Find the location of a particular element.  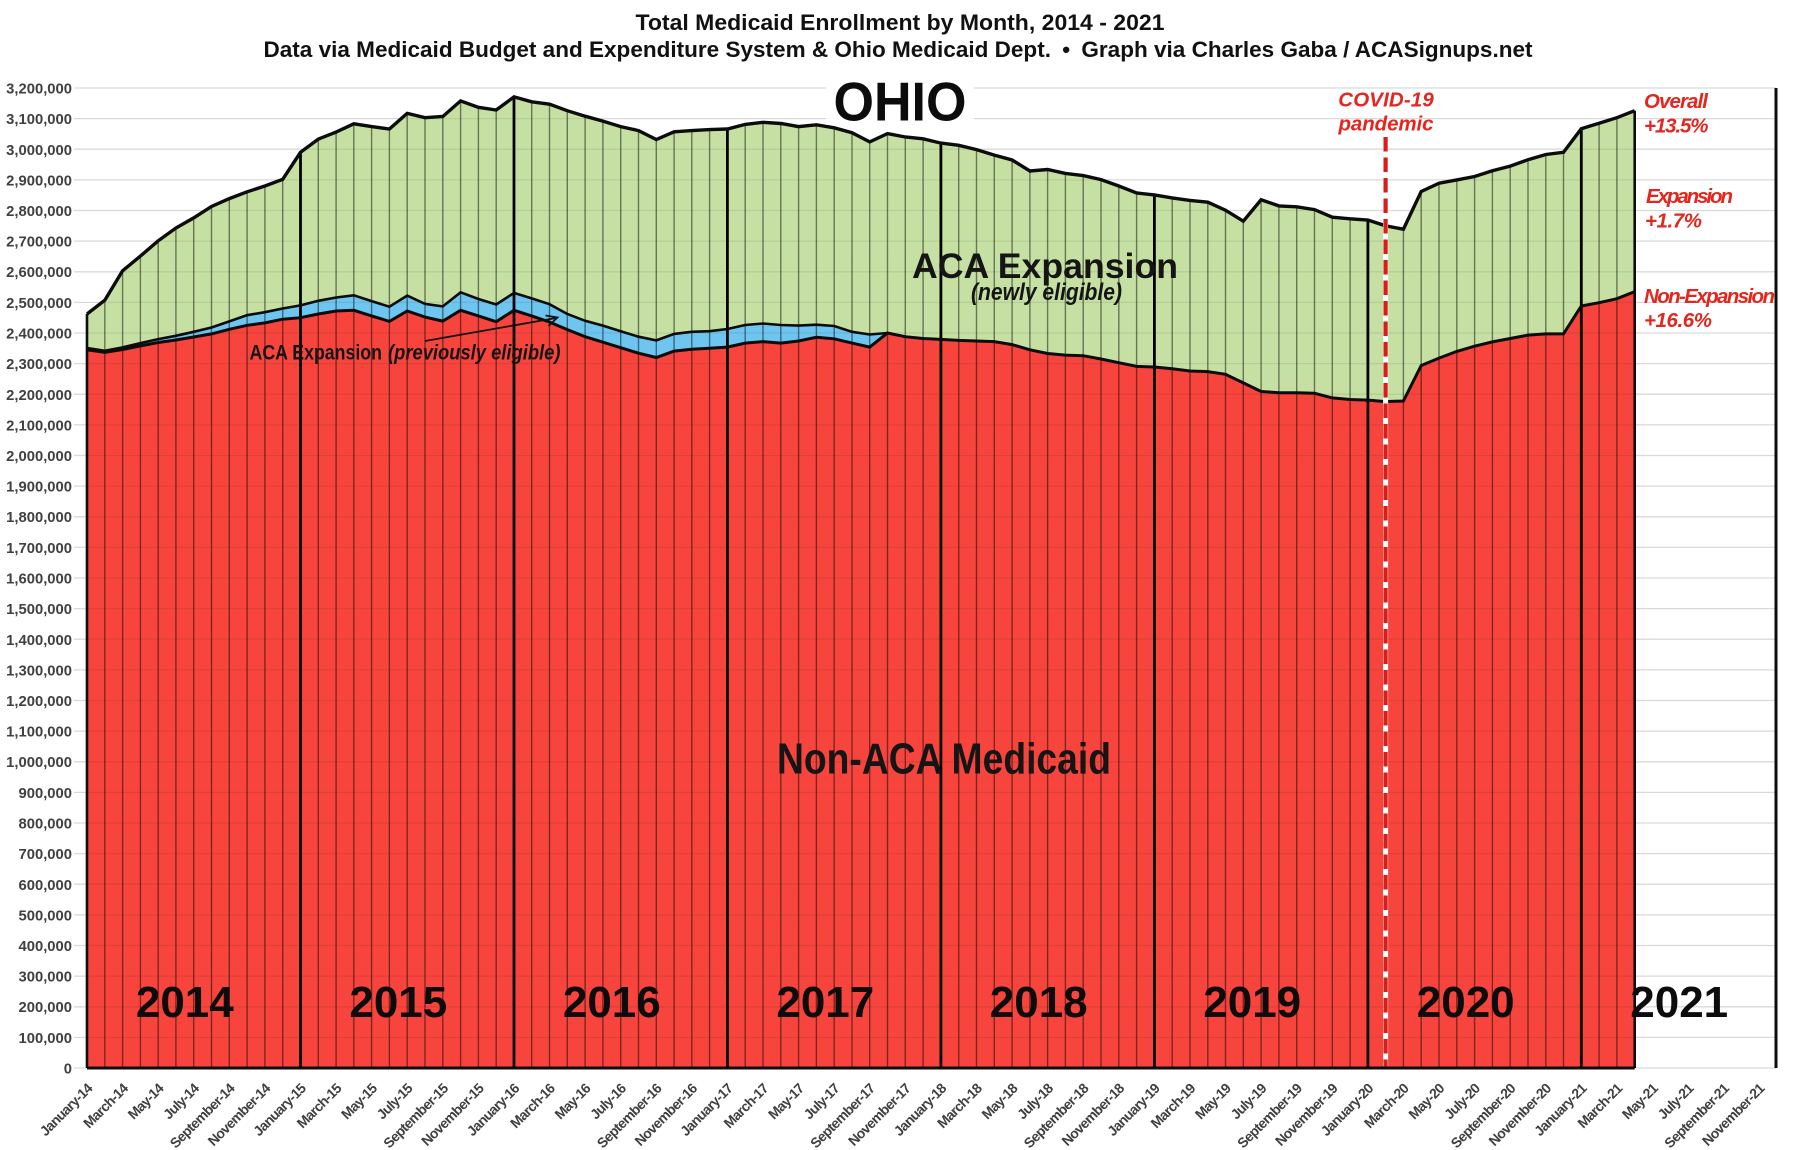

svg-text: 1,800,000 is located at coordinates (39, 518).